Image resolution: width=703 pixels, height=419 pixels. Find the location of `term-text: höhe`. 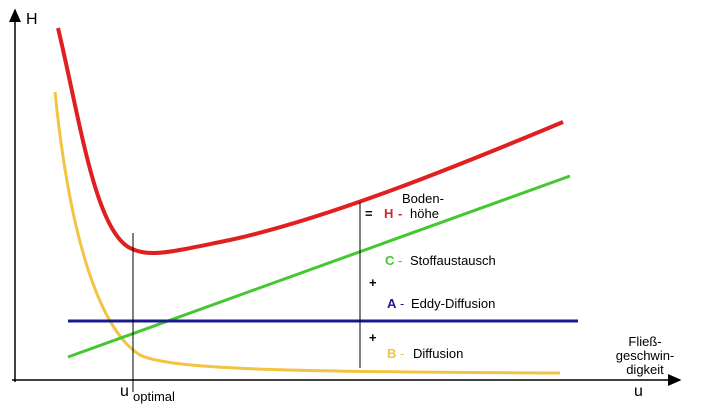

term-text: höhe is located at coordinates (424, 213).